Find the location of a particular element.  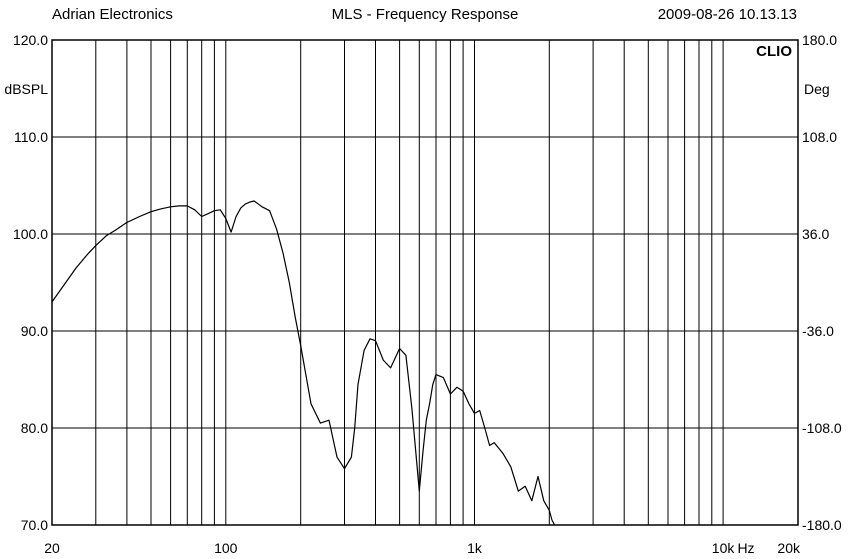

y-tick-label: 100.0 is located at coordinates (30, 234).